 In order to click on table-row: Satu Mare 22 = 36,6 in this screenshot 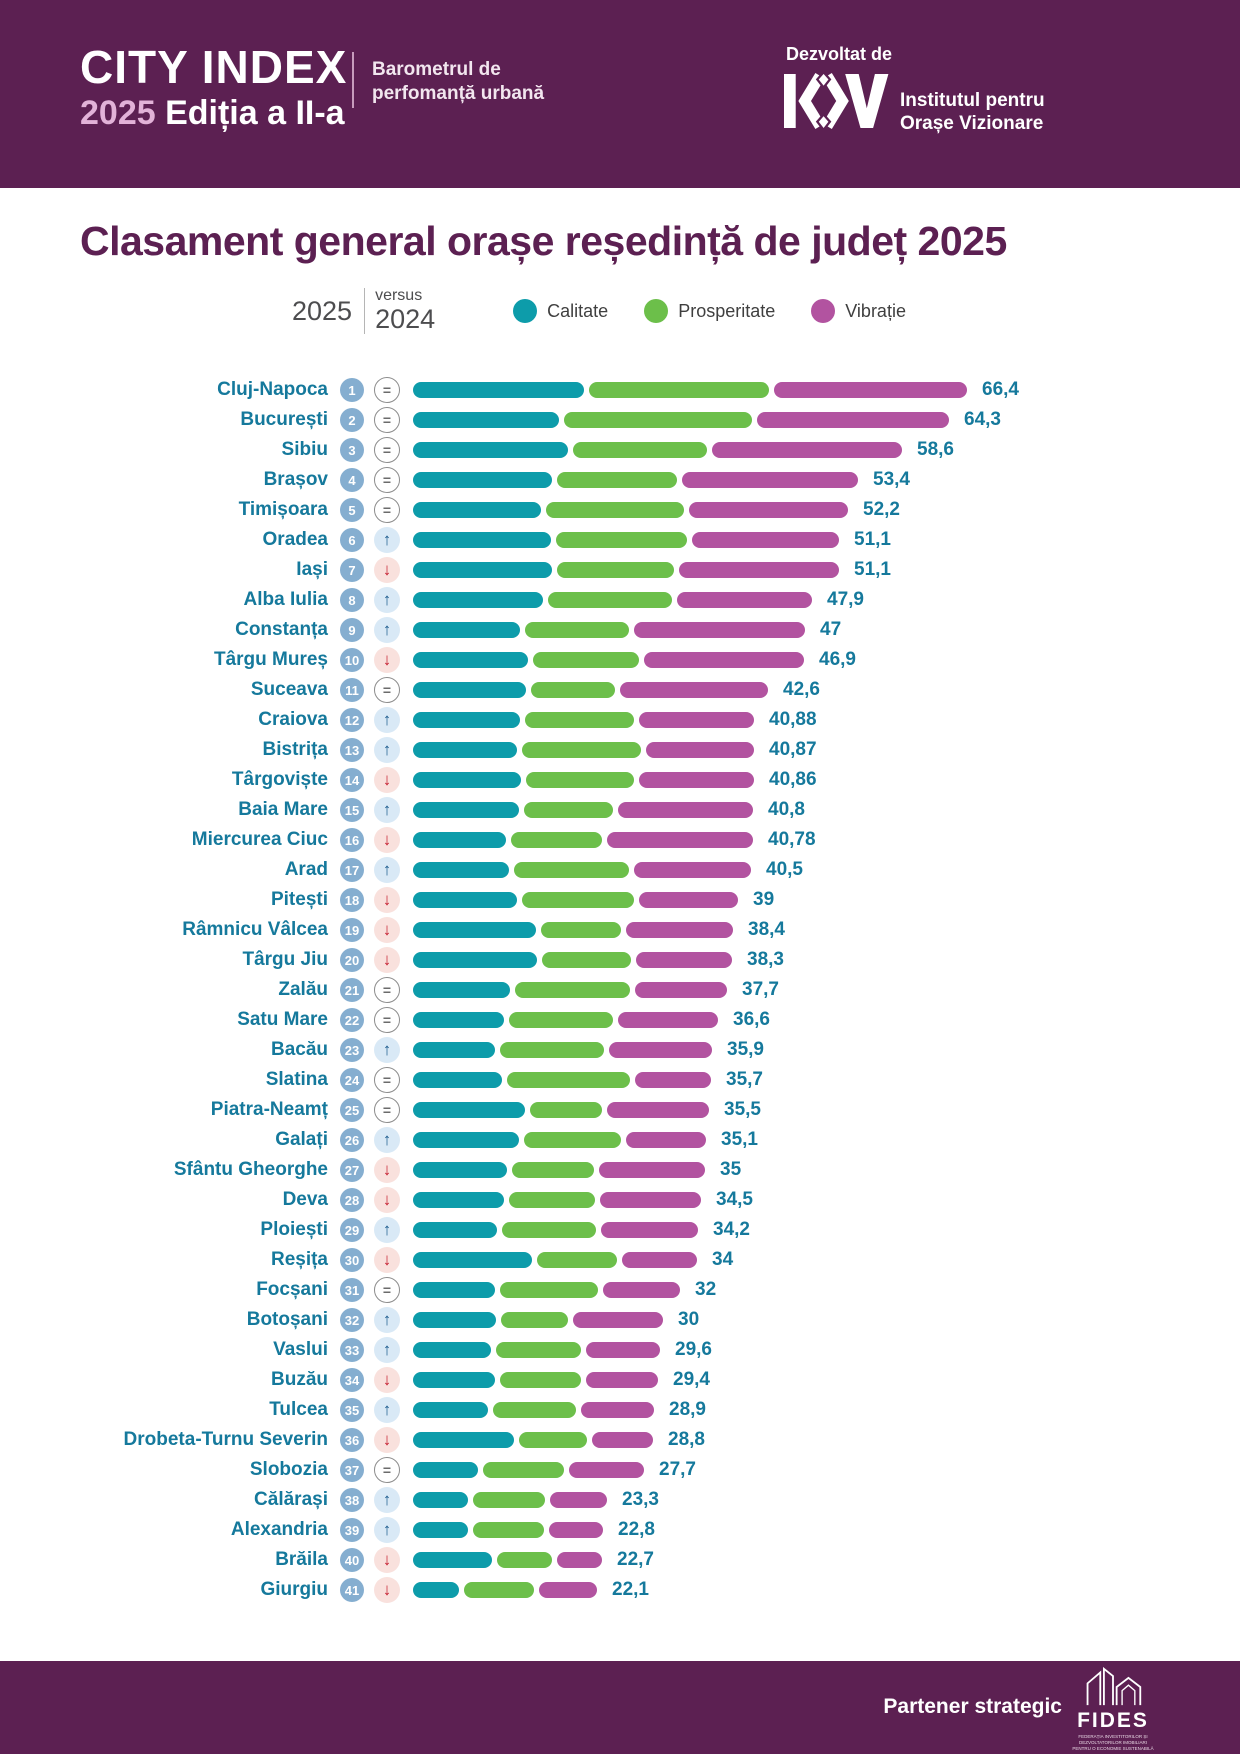, I will do `click(620, 1020)`.